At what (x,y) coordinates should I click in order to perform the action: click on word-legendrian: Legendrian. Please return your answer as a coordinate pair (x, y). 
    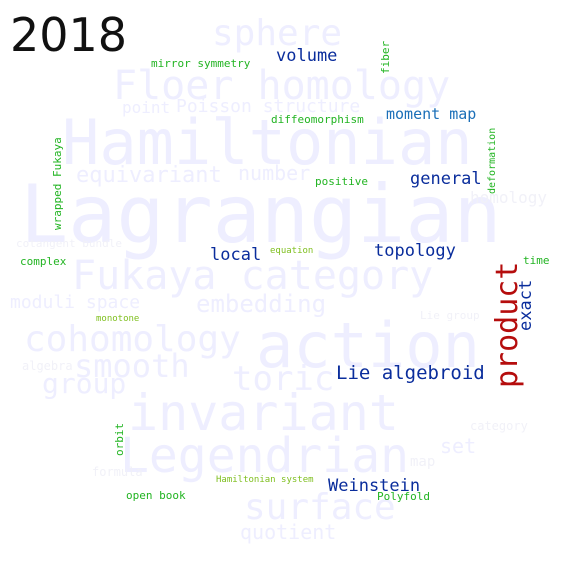
    Looking at the image, I should click on (264, 456).